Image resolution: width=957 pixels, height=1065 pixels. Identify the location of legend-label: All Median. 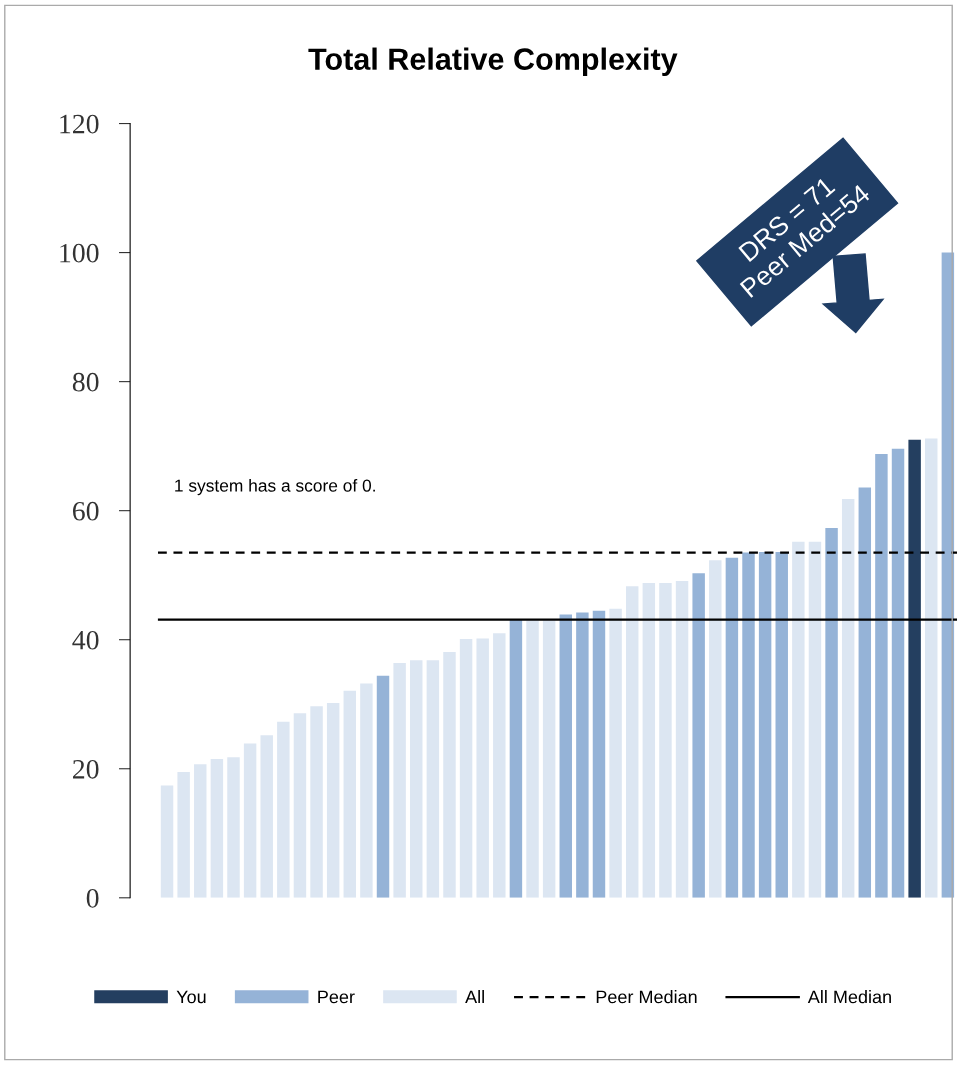
(849, 997).